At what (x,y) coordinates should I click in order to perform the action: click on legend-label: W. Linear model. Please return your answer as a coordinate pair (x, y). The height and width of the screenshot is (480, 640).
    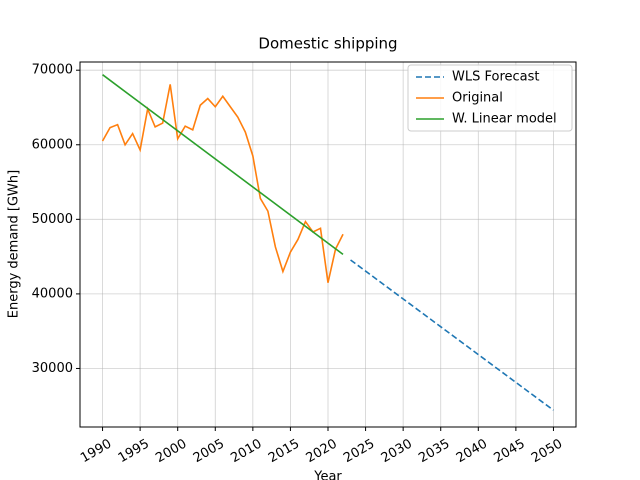
    Looking at the image, I should click on (504, 119).